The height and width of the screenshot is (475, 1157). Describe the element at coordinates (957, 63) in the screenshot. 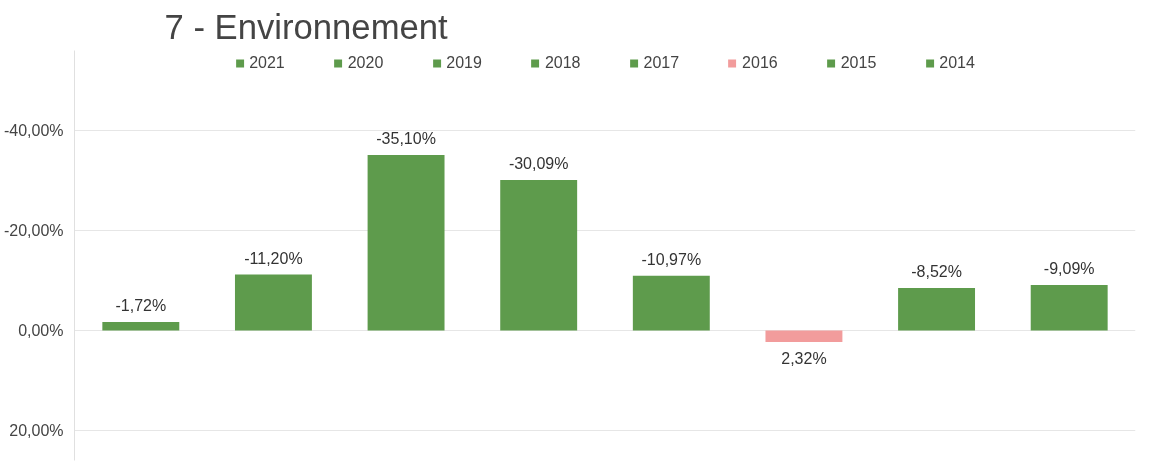

I see `legend-label: 2014` at that location.